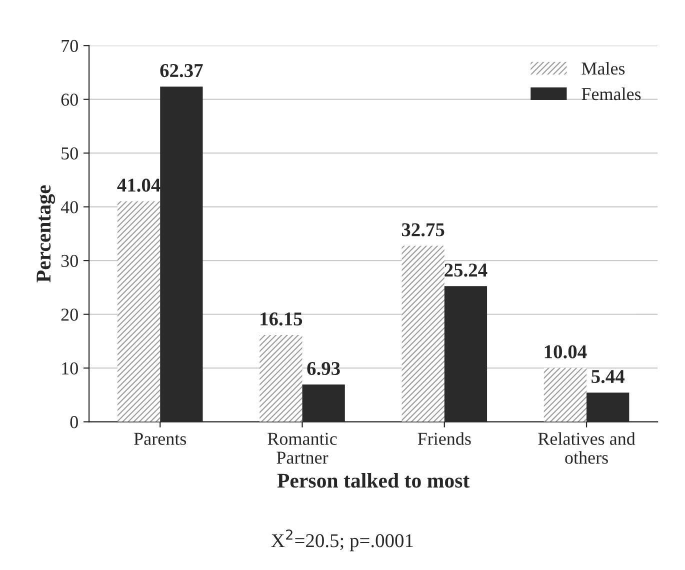  I want to click on y-tick-label: 30, so click(69, 261).